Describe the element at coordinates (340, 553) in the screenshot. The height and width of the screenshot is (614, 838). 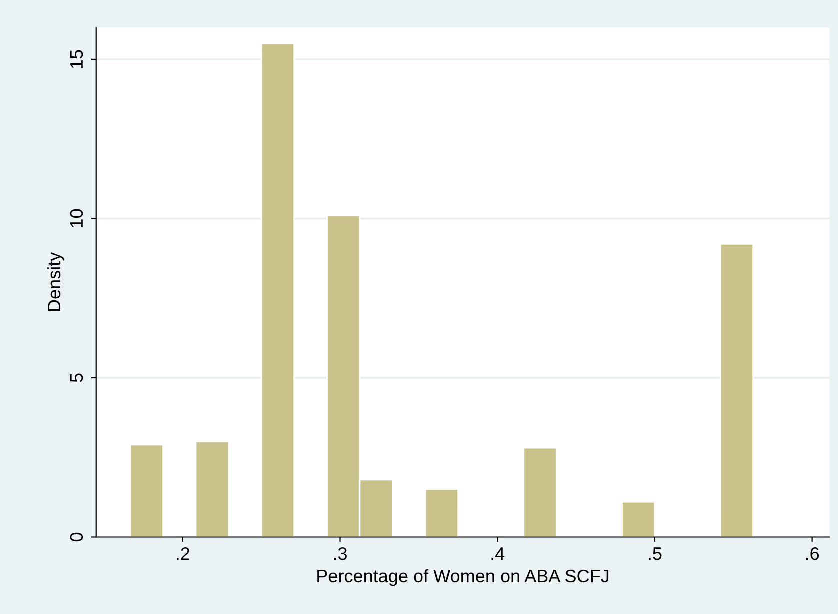
I see `x-tick-label: .3` at that location.